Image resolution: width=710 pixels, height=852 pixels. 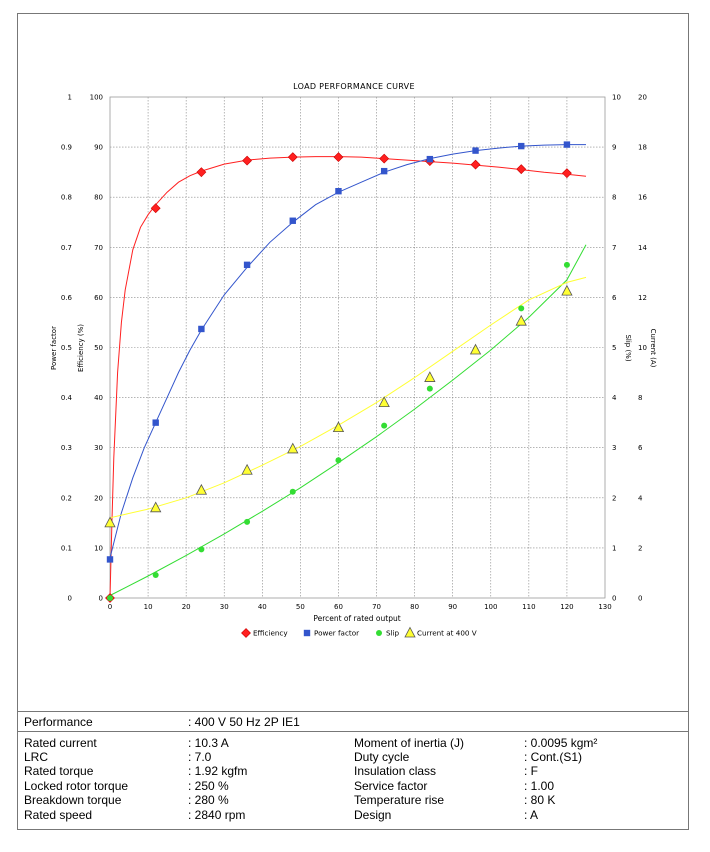 What do you see at coordinates (36, 757) in the screenshot?
I see `spec-label: LRC` at bounding box center [36, 757].